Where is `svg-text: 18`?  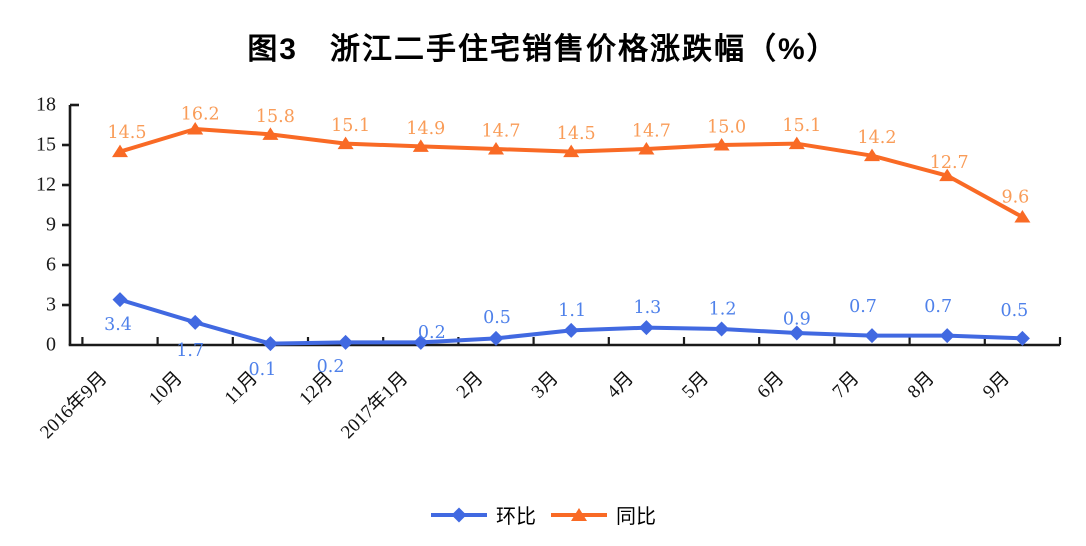 svg-text: 18 is located at coordinates (46, 105).